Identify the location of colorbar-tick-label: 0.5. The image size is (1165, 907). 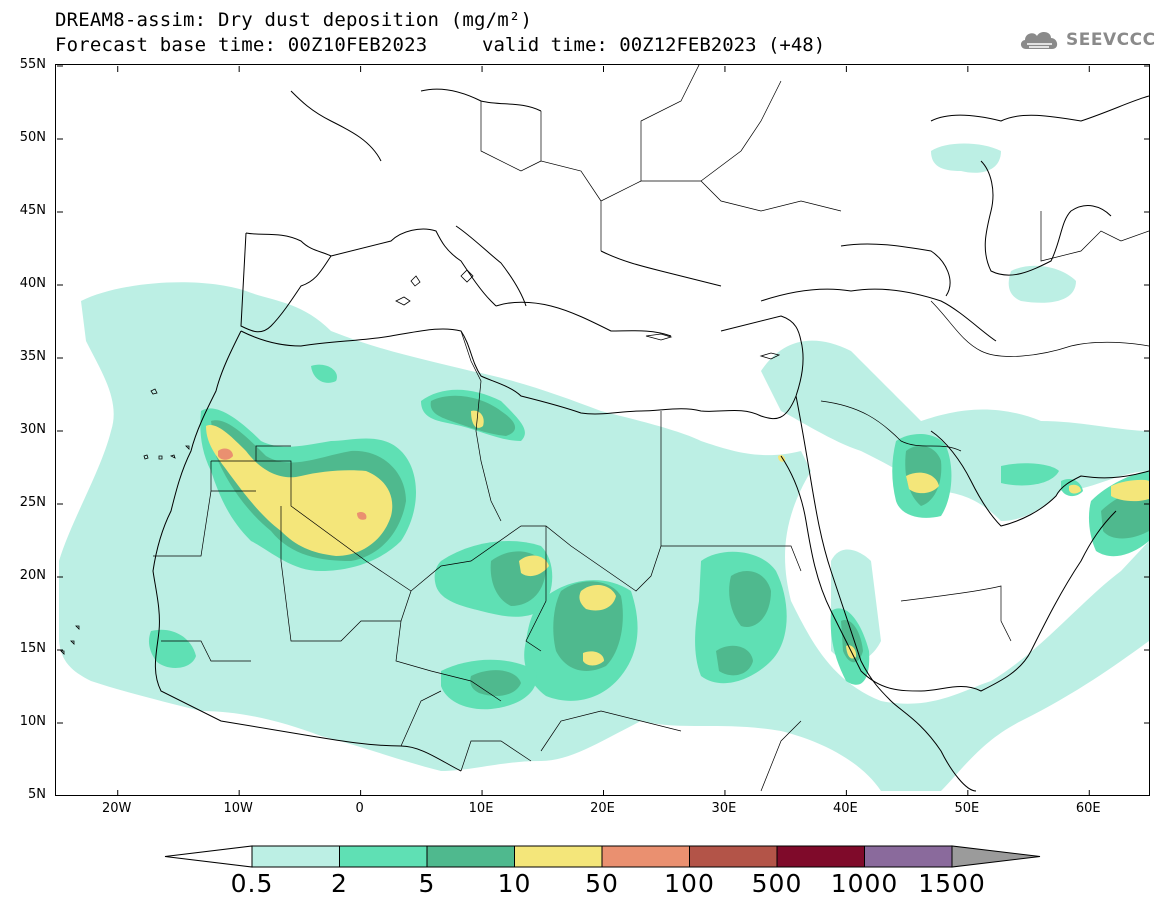
(252, 883).